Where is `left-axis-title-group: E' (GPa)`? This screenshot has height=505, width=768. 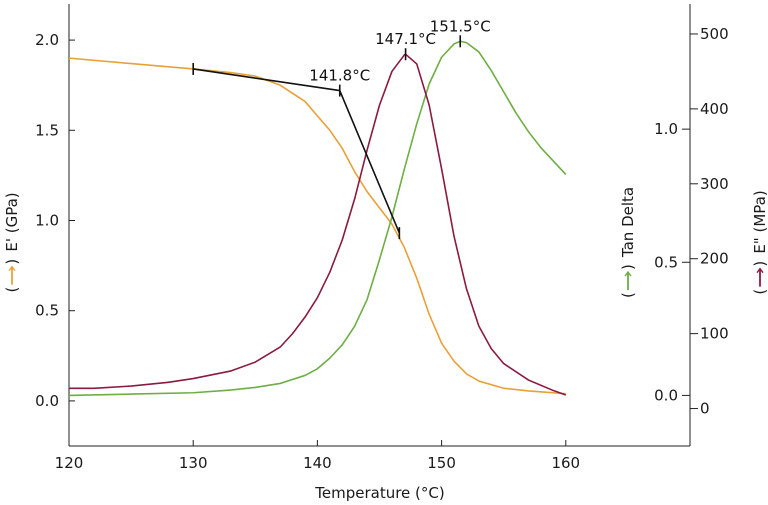
left-axis-title-group: E' (GPa) is located at coordinates (12, 221).